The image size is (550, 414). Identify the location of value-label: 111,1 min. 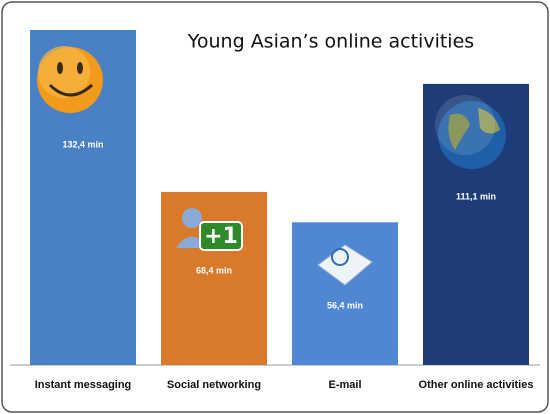
(476, 196).